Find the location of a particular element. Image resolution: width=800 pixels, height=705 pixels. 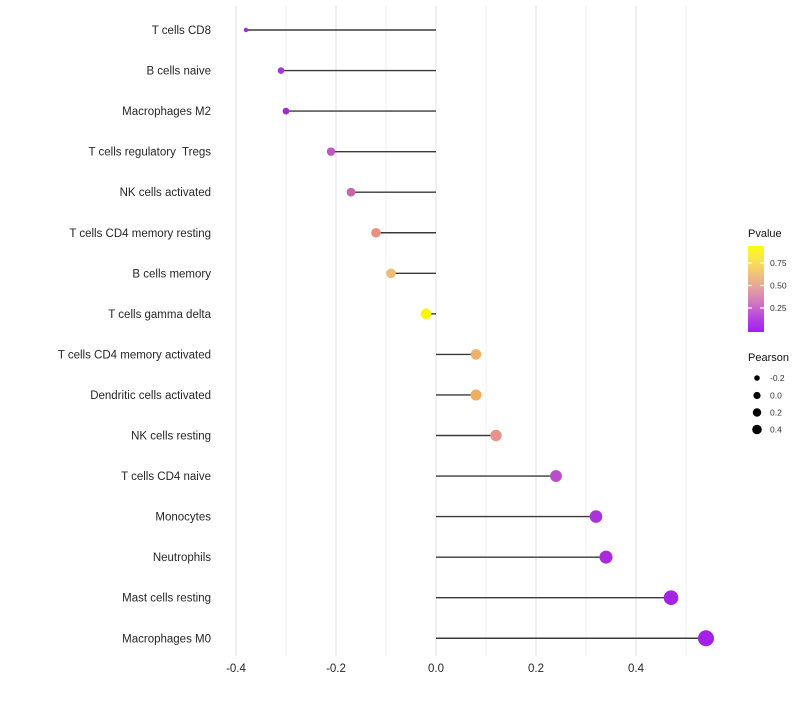

y-axis-label: T cells CD8 is located at coordinates (181, 31).